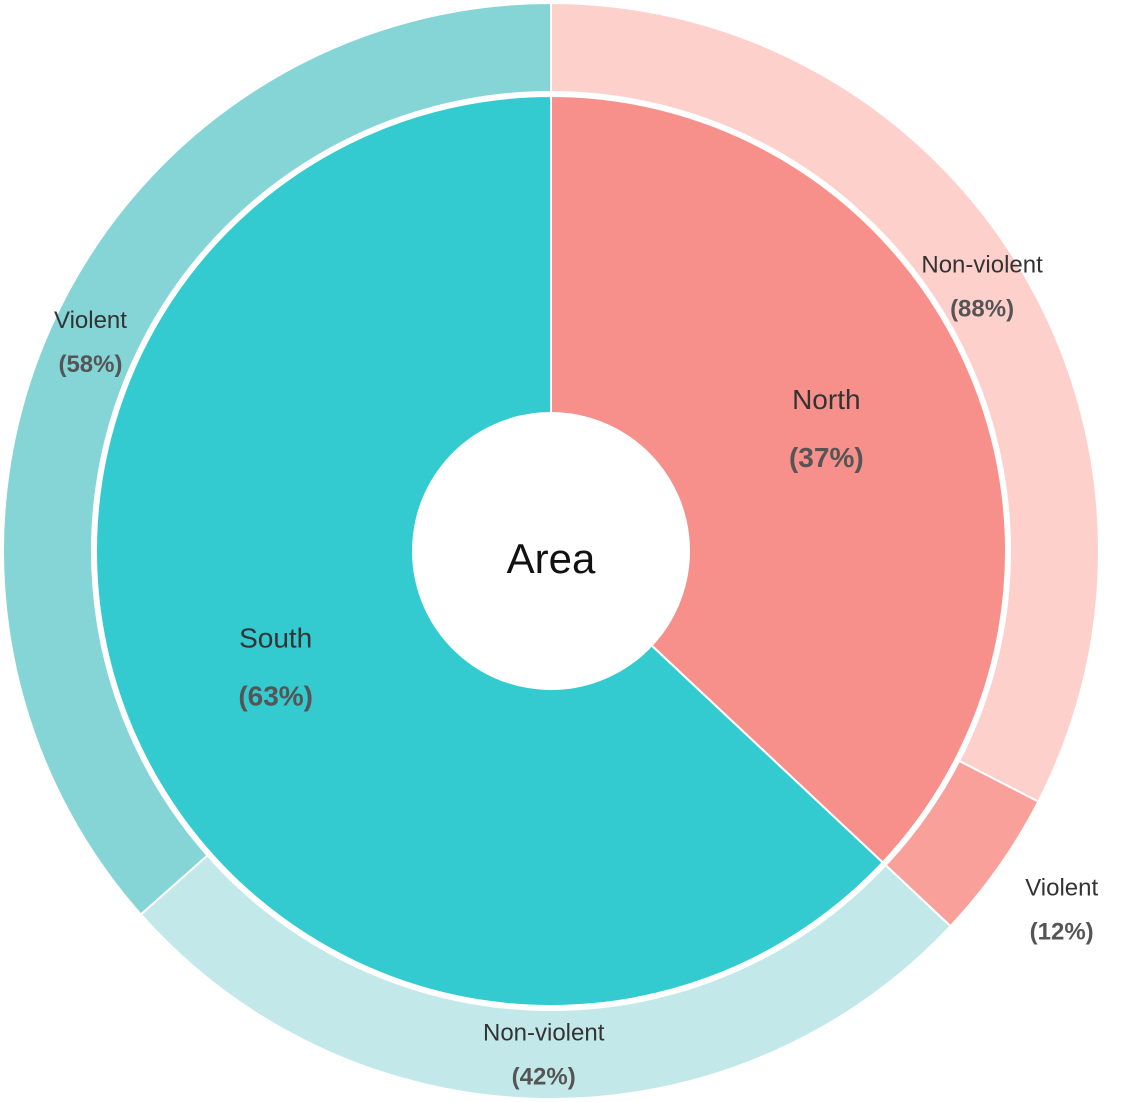 This screenshot has width=1145, height=1102. Describe the element at coordinates (826, 457) in the screenshot. I see `segment-value: (37%)` at that location.